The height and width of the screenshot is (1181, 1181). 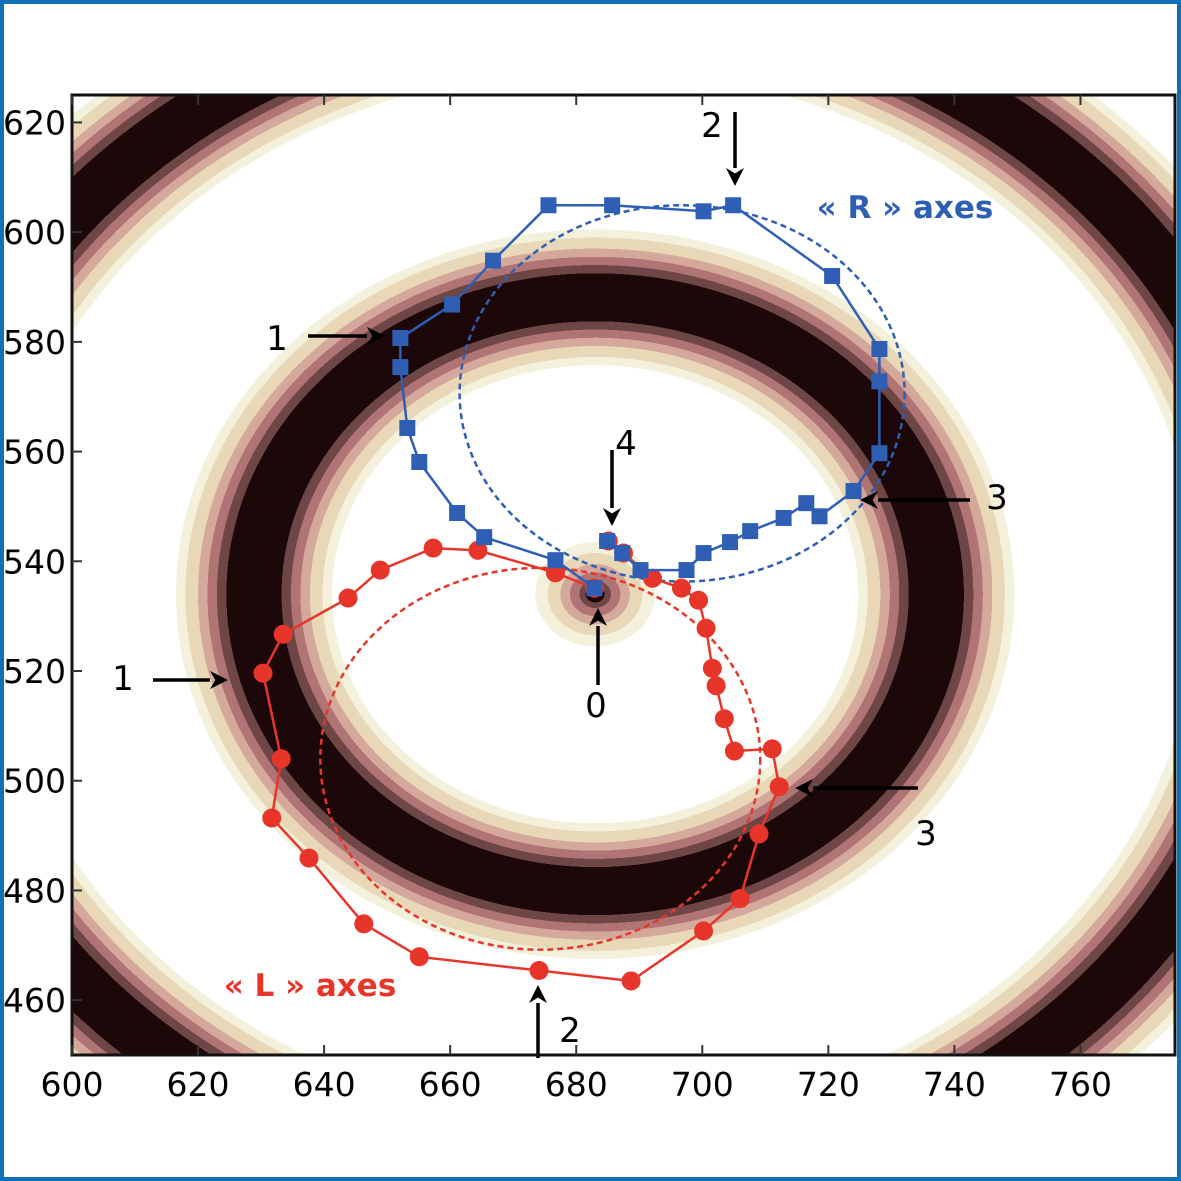 I want to click on annotation-label: 3, so click(x=997, y=498).